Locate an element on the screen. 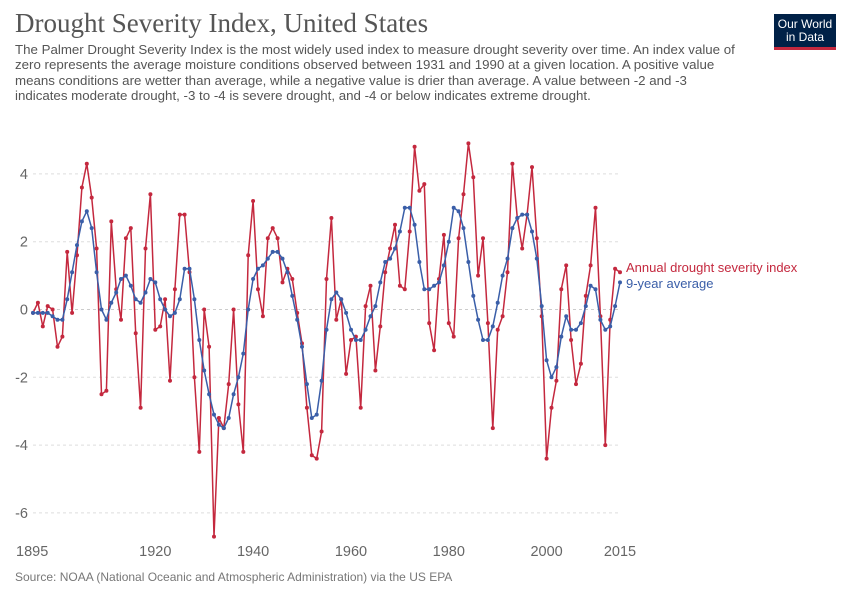 The height and width of the screenshot is (600, 850). owid-logo: Our World in Data is located at coordinates (805, 32).